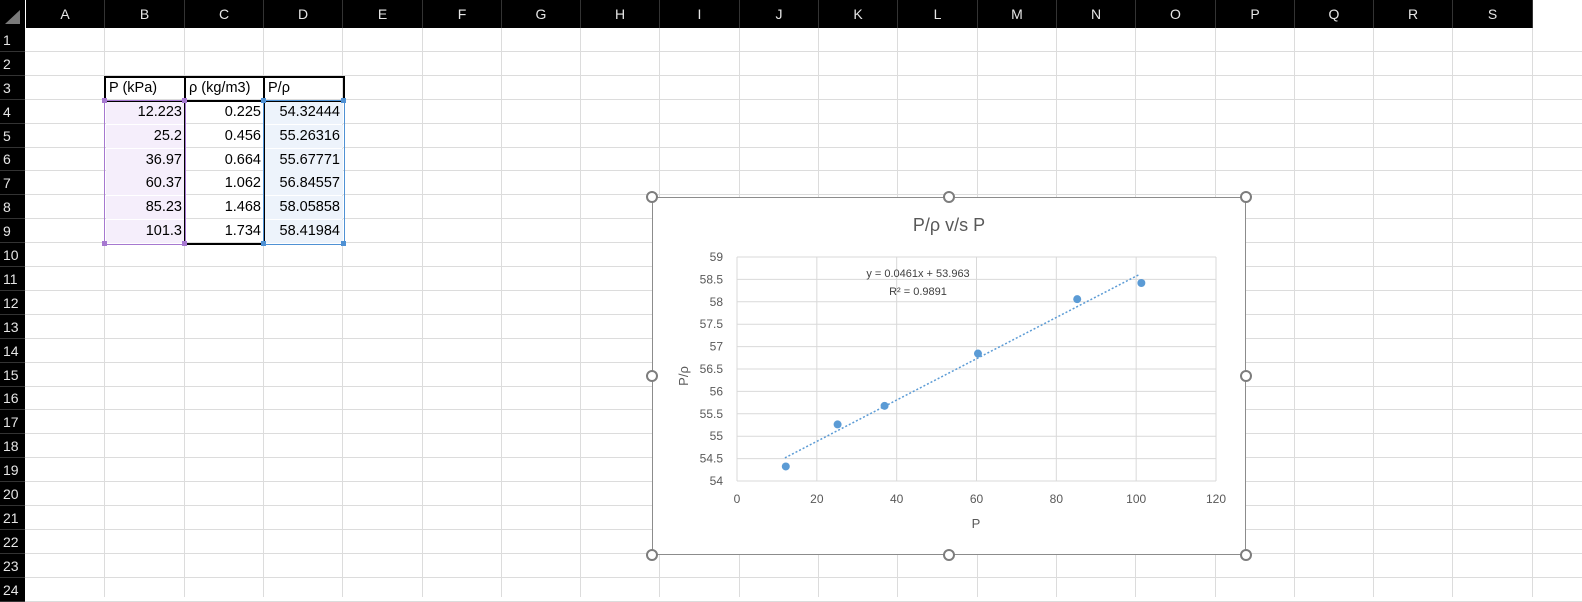 The width and height of the screenshot is (1582, 602). Describe the element at coordinates (717, 436) in the screenshot. I see `chart-y-tick-label: 55` at that location.